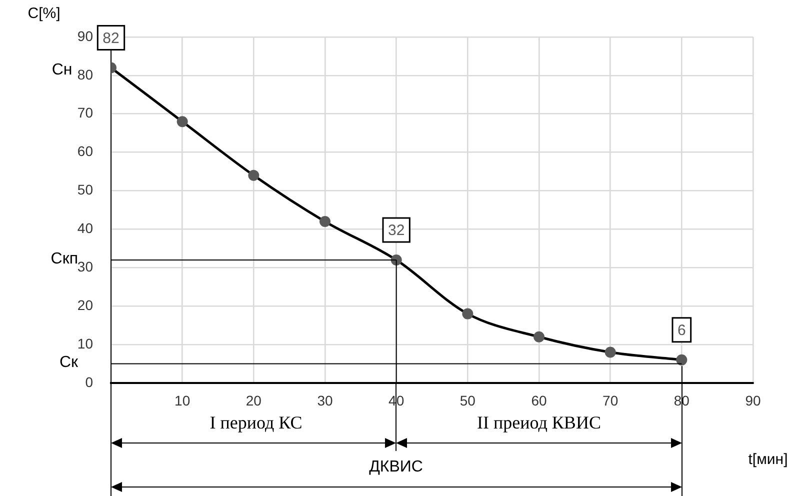 The height and width of the screenshot is (496, 804). Describe the element at coordinates (753, 400) in the screenshot. I see `x-tick-label: 90` at that location.